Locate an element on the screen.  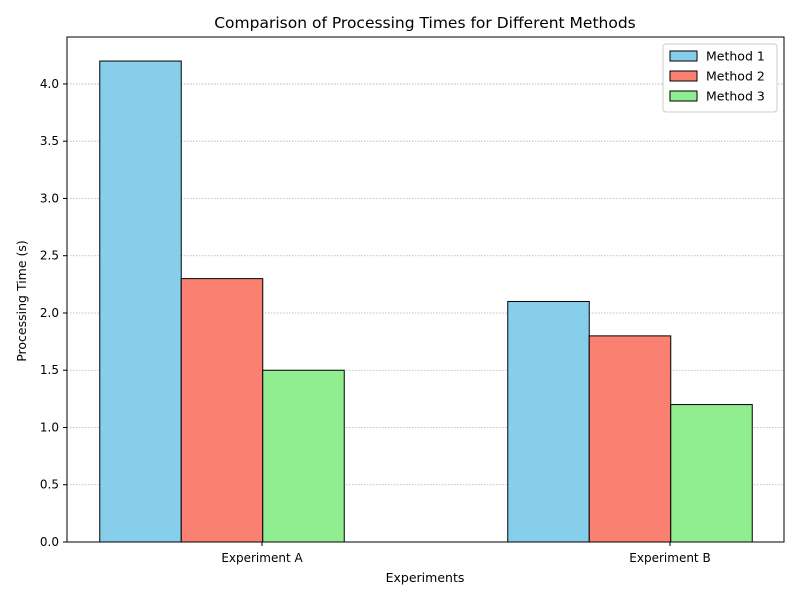
bar-method-2-experiment-b is located at coordinates (630, 439).